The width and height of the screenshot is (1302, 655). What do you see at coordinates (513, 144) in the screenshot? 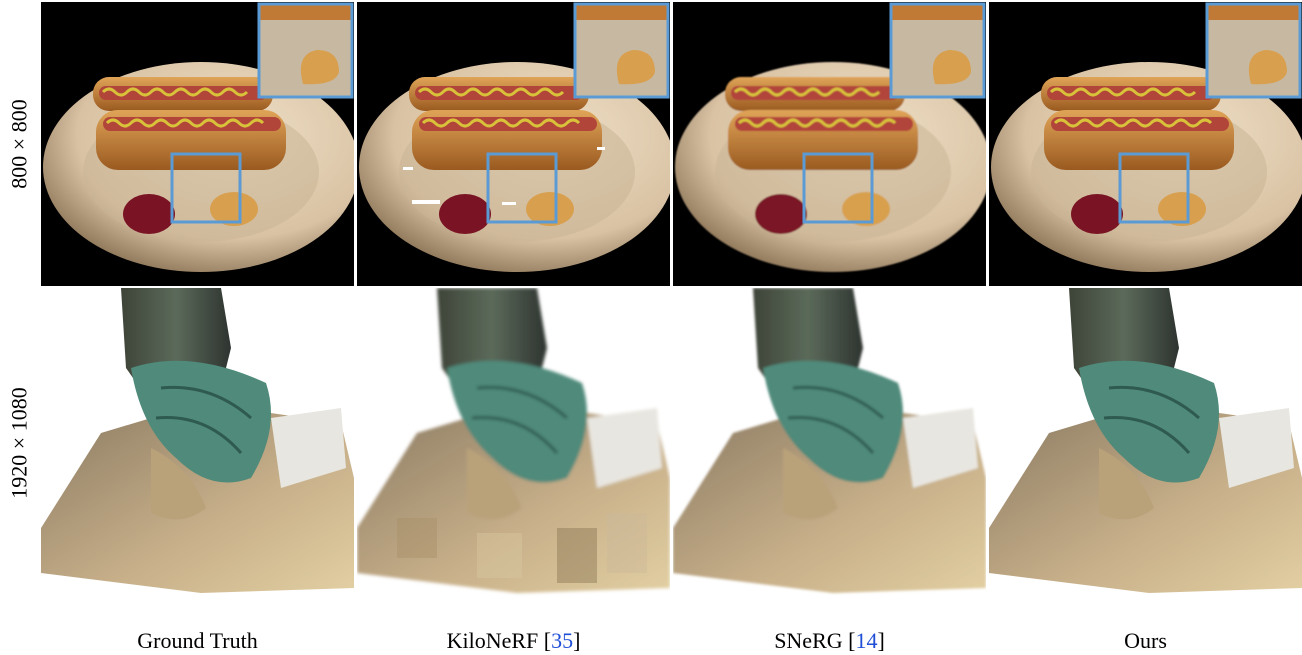
I see `hotdog-kilonerf-image` at bounding box center [513, 144].